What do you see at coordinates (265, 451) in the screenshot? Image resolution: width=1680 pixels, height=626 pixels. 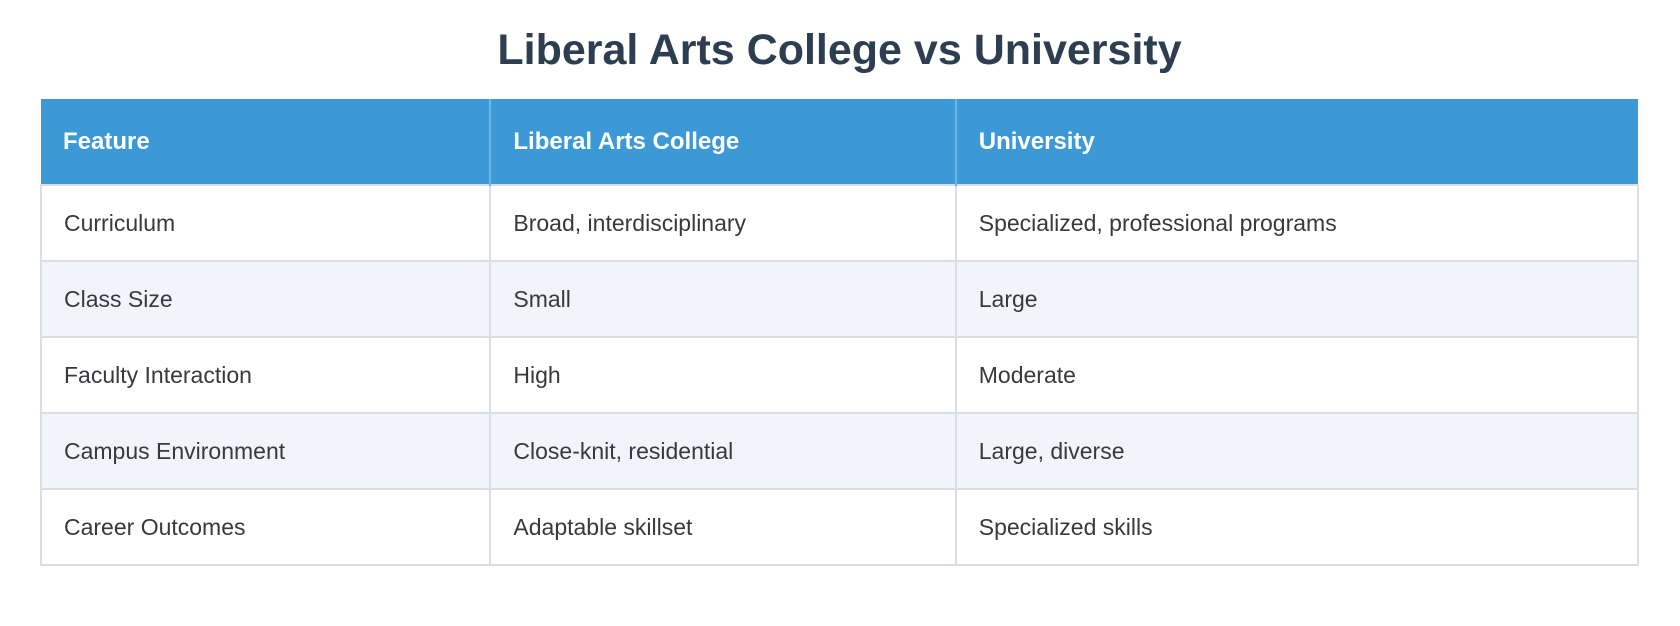 I see `cell-feature: Campus Environment` at bounding box center [265, 451].